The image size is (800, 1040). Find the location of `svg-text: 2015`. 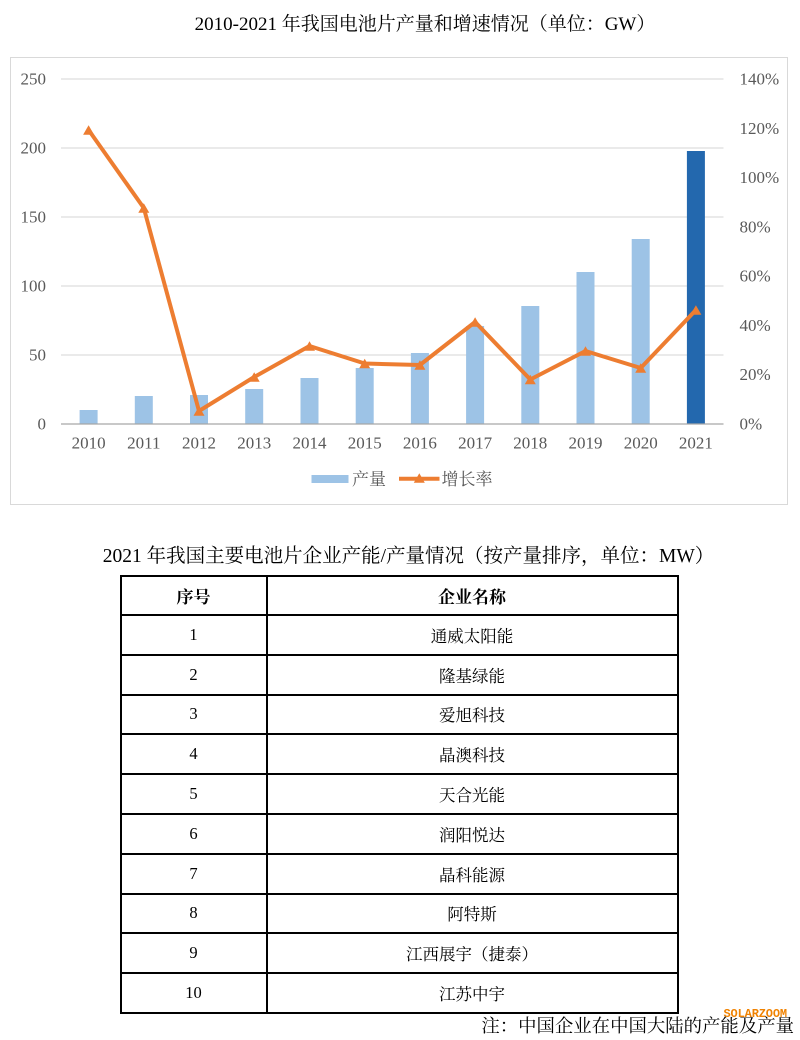

svg-text: 2015 is located at coordinates (365, 442).